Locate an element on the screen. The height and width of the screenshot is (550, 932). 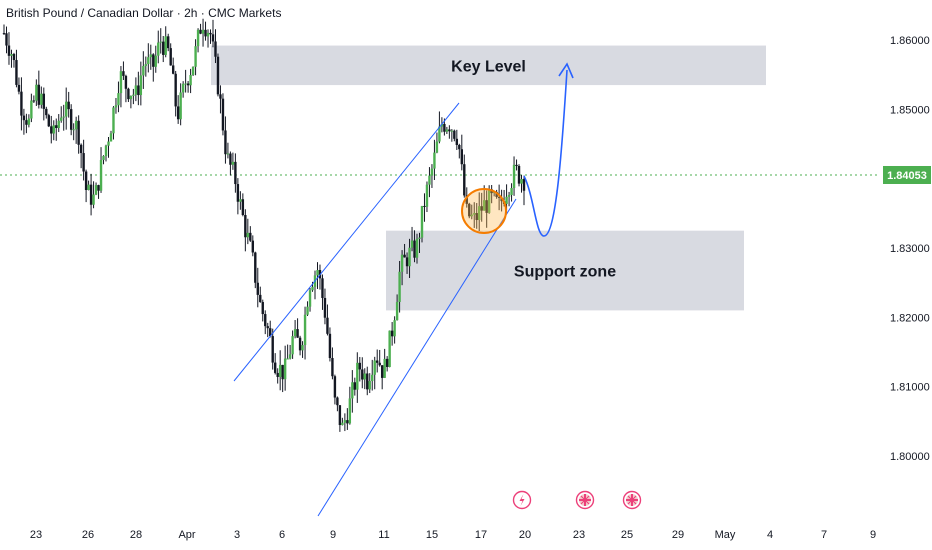
x-tick-label: 15 is located at coordinates (432, 535).